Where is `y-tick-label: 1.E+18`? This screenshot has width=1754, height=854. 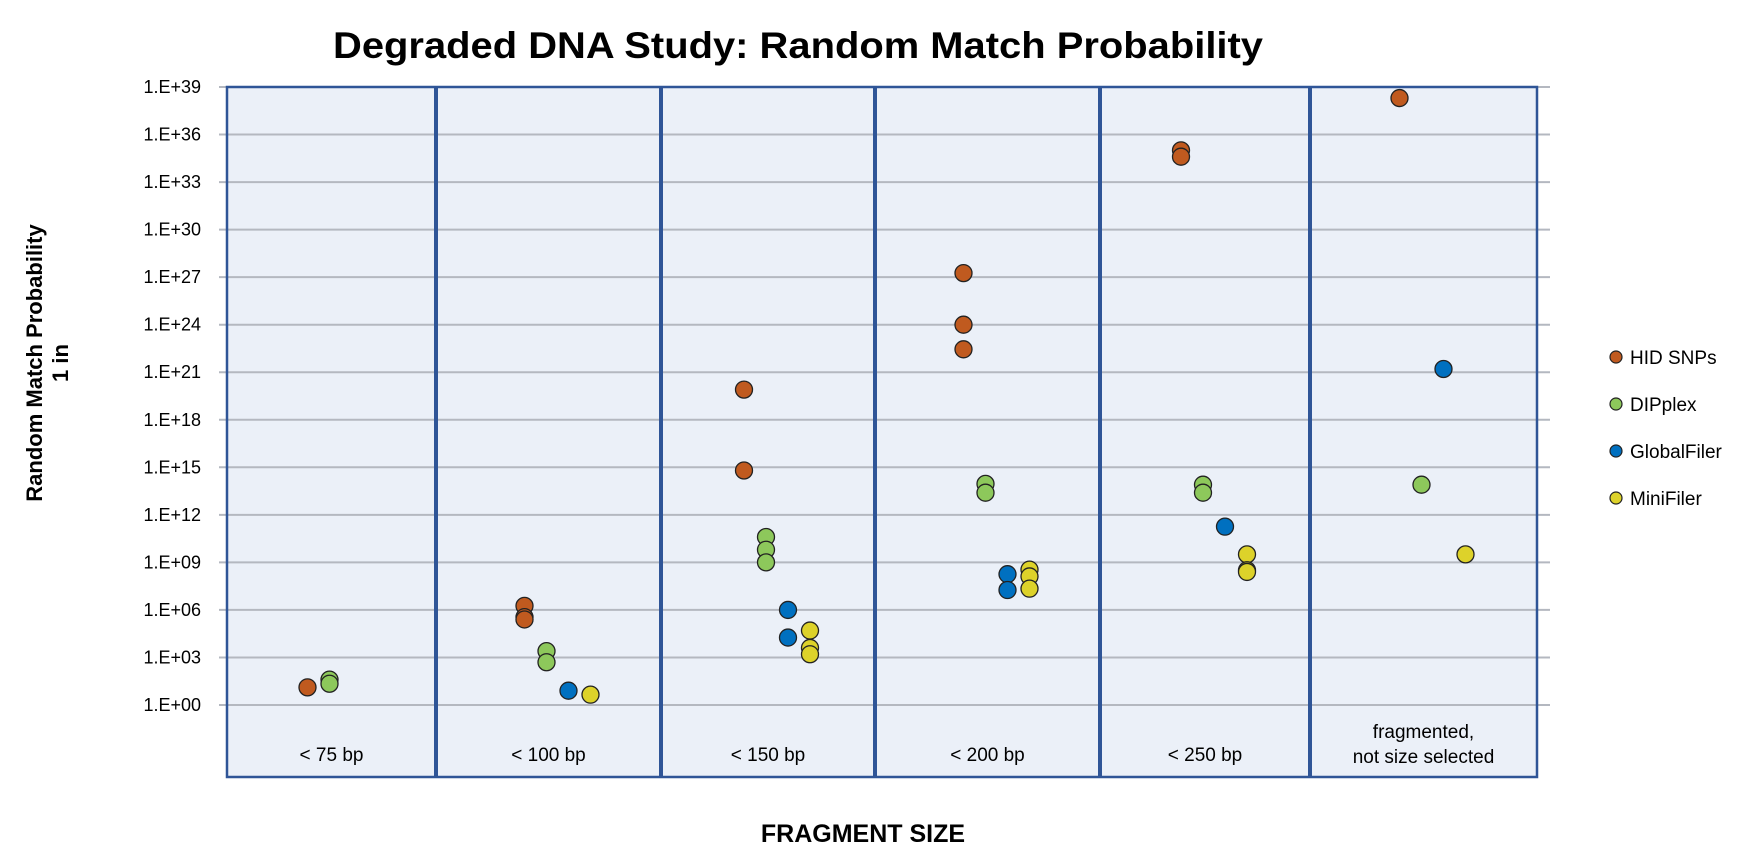 y-tick-label: 1.E+18 is located at coordinates (172, 420).